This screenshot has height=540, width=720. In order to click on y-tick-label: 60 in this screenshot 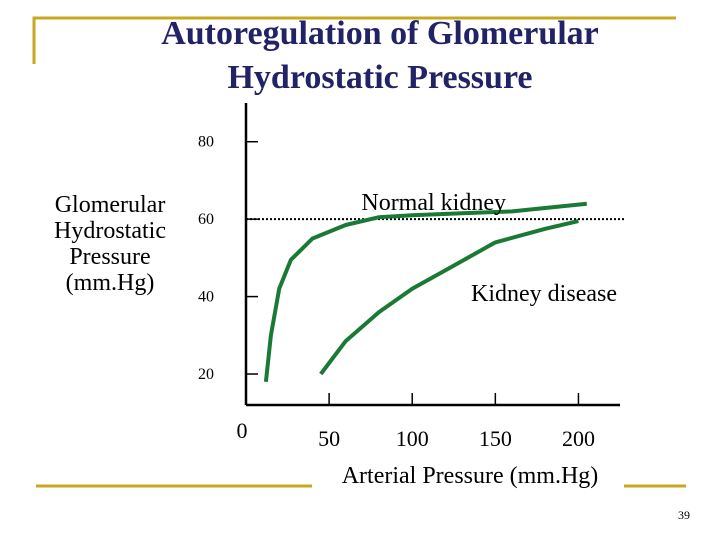, I will do `click(206, 219)`.